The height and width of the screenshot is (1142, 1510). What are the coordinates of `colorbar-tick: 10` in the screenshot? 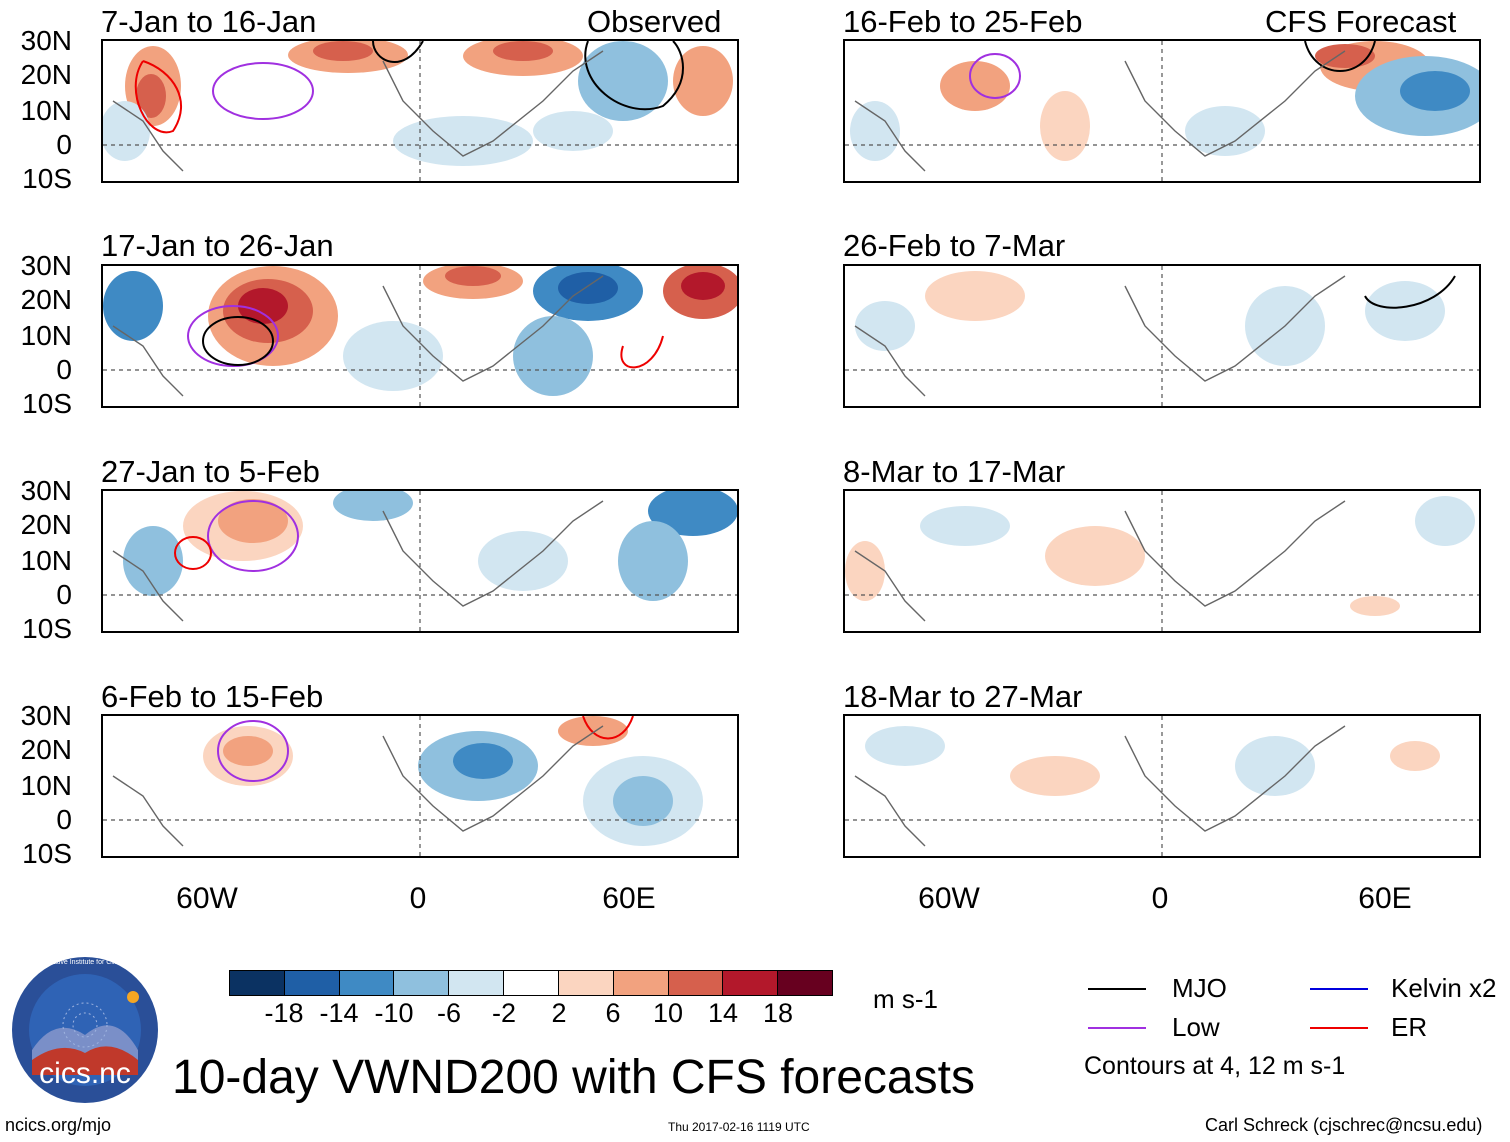 It's located at (668, 1013).